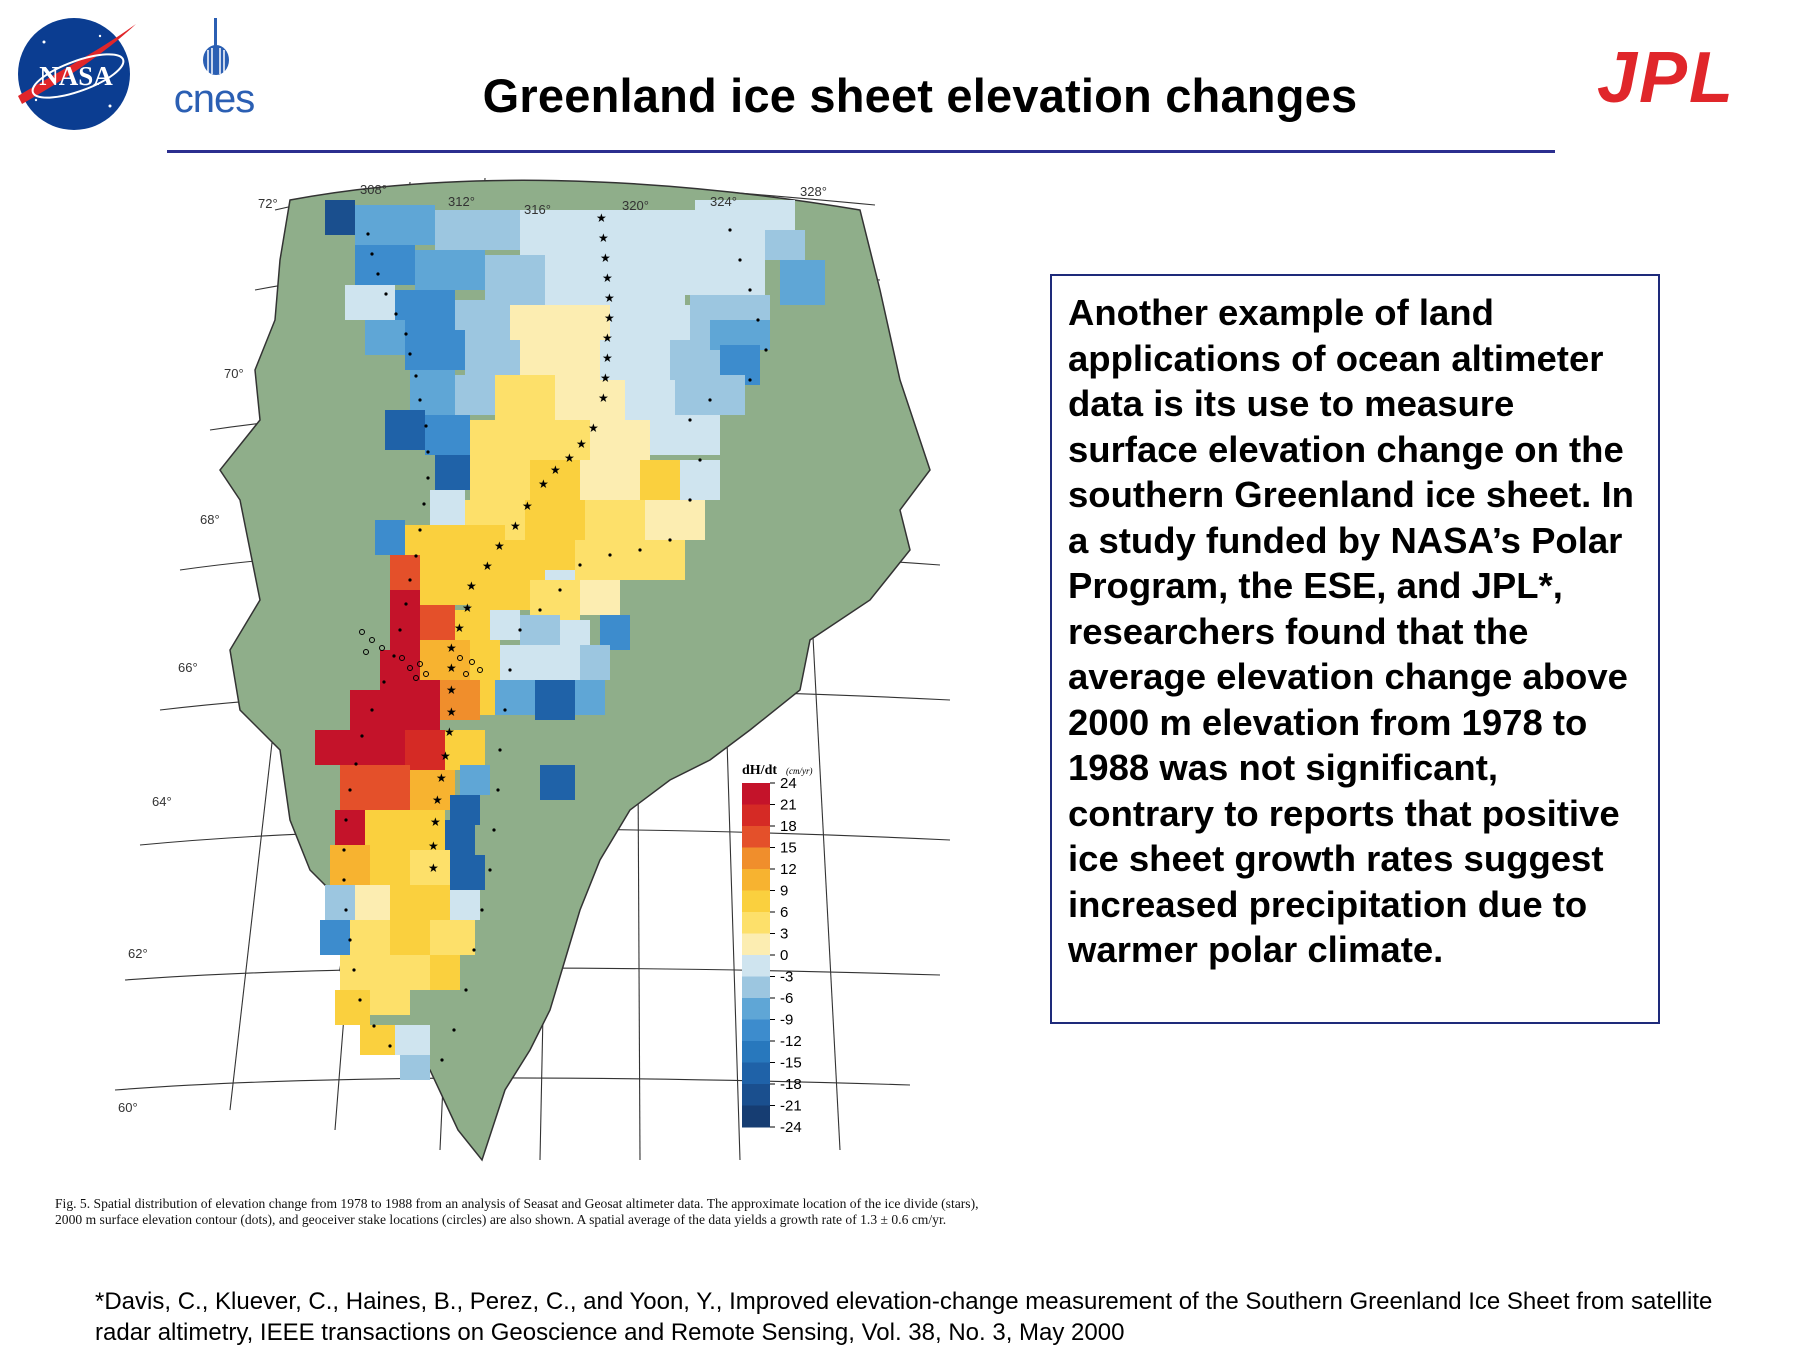 This screenshot has height=1350, width=1800. Describe the element at coordinates (786, 998) in the screenshot. I see `legend-tick-label: -6` at that location.